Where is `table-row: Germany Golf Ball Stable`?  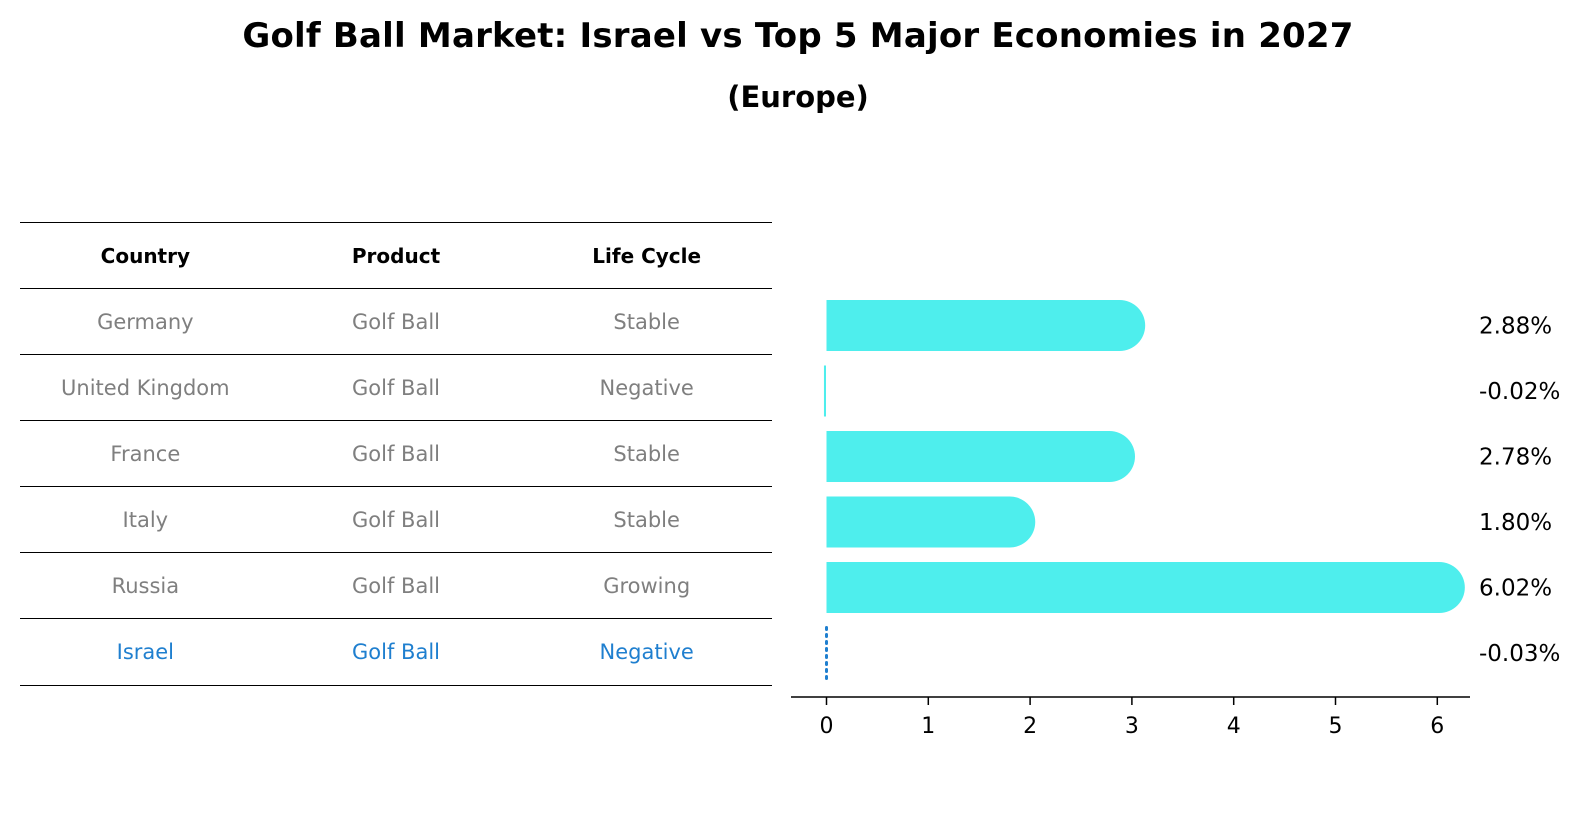
table-row: Germany Golf Ball Stable is located at coordinates (396, 321).